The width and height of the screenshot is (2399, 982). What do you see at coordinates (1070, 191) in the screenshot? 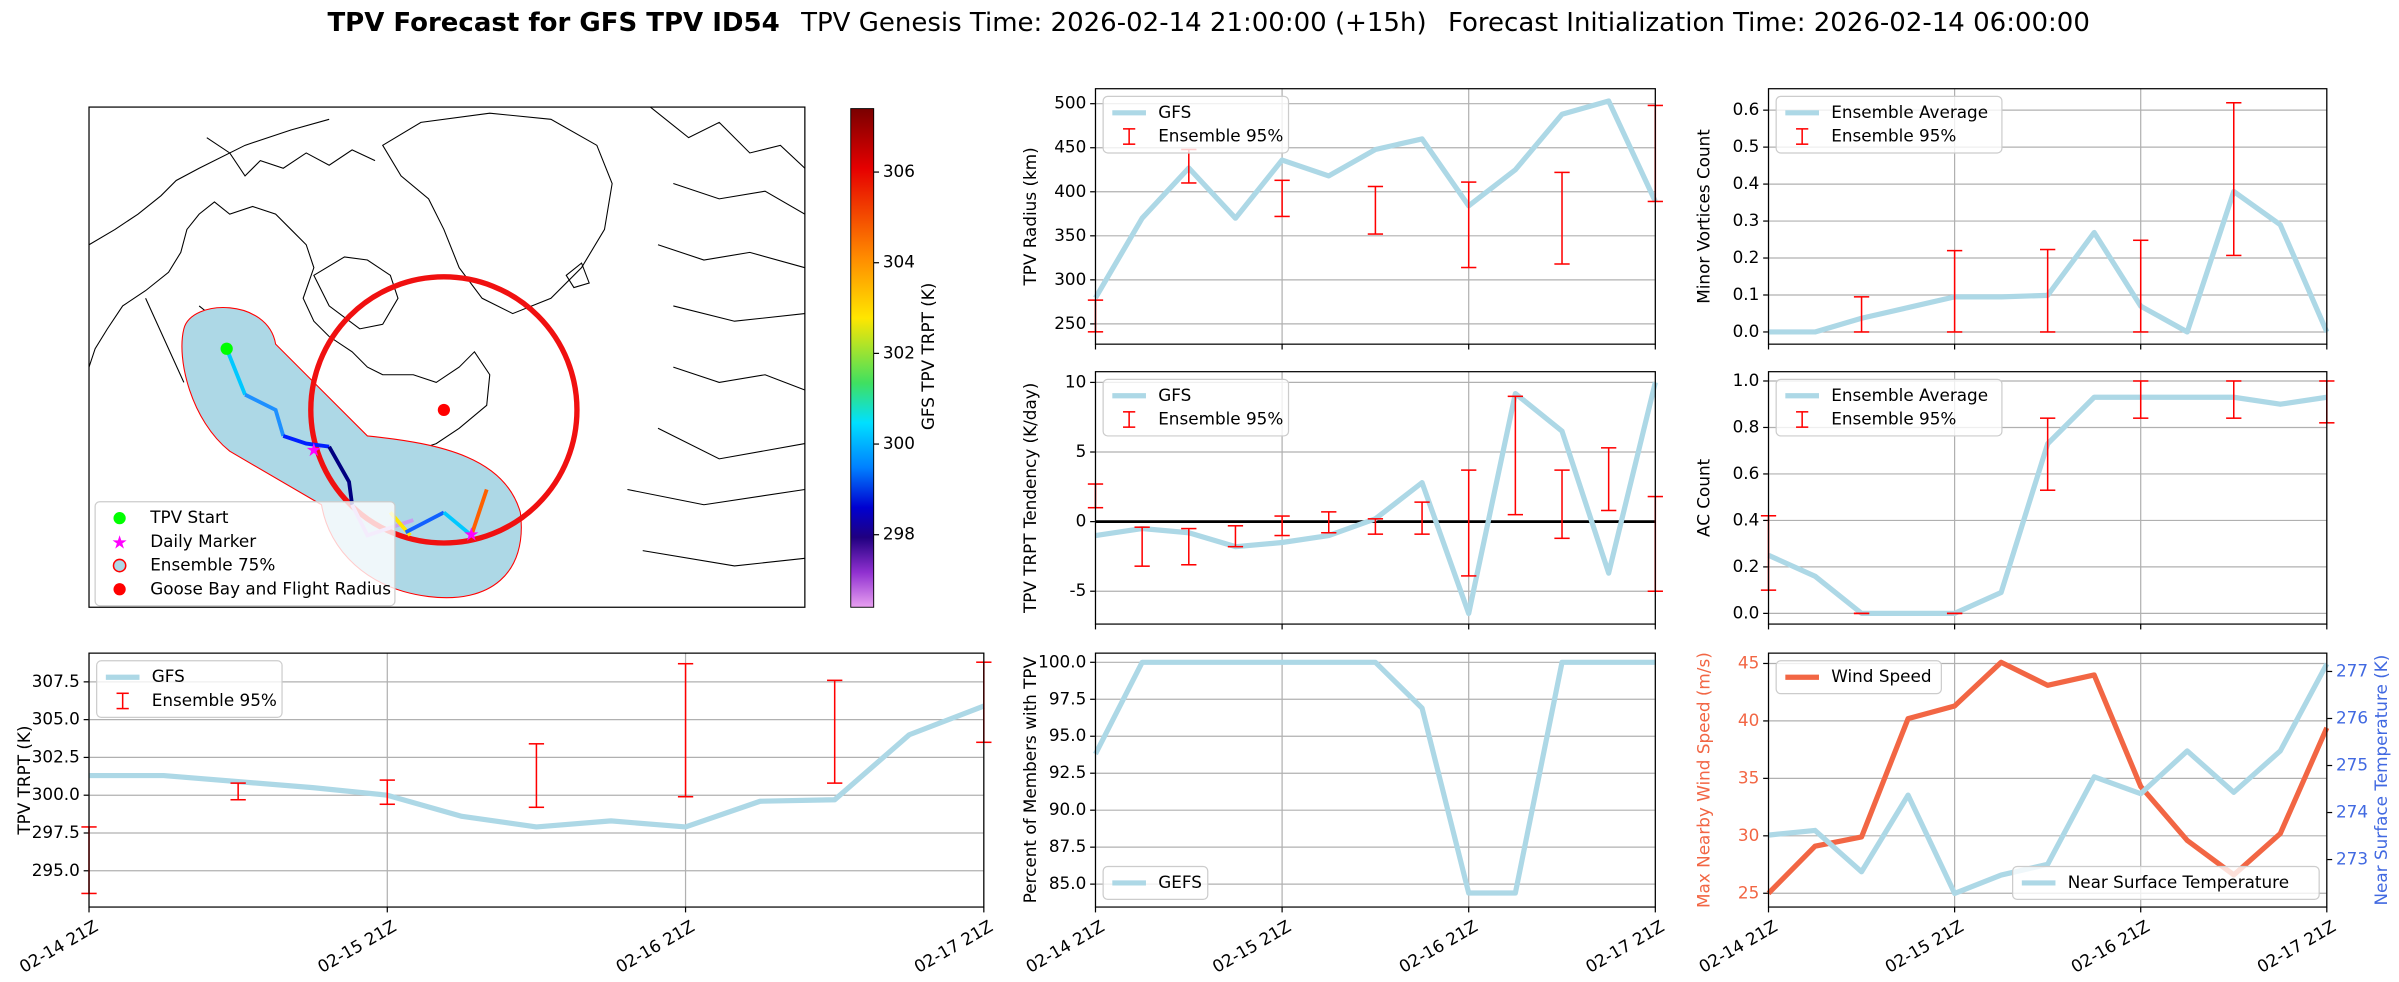
I see `y-tick-label: 400` at bounding box center [1070, 191].